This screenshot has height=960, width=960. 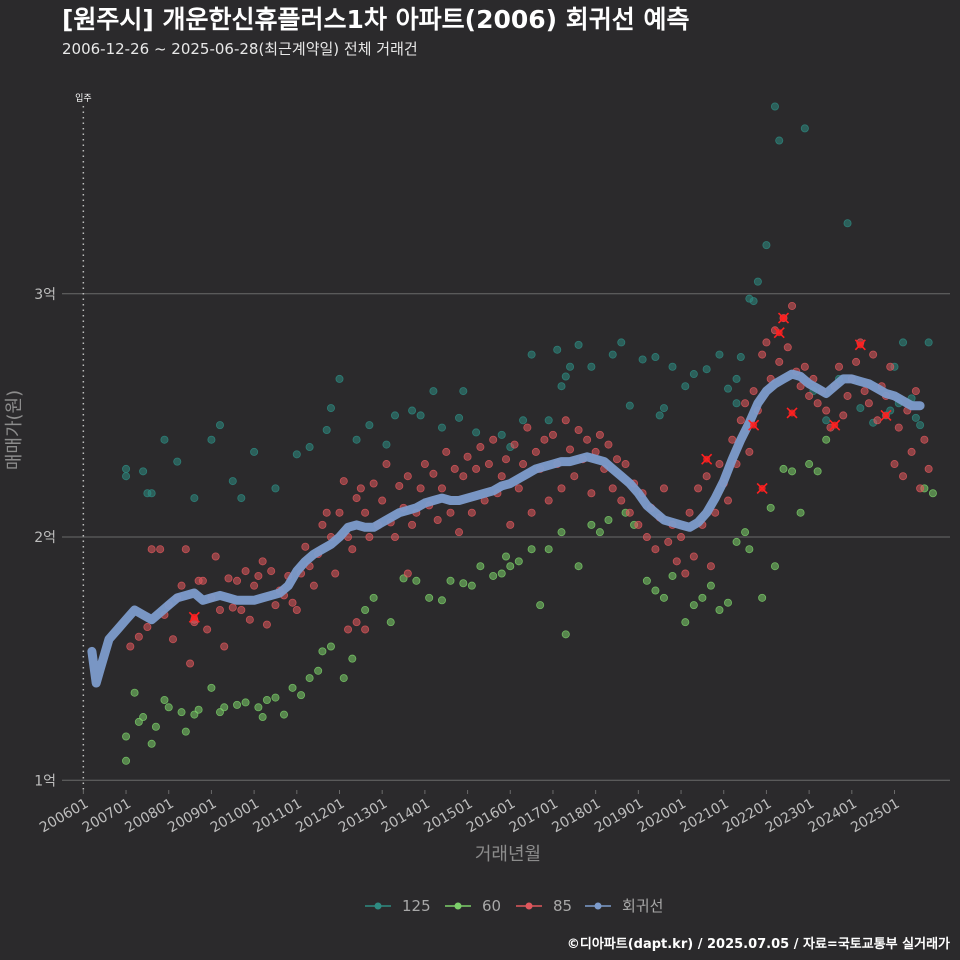 I want to click on x-axis-label: 거래년월, so click(x=508, y=854).